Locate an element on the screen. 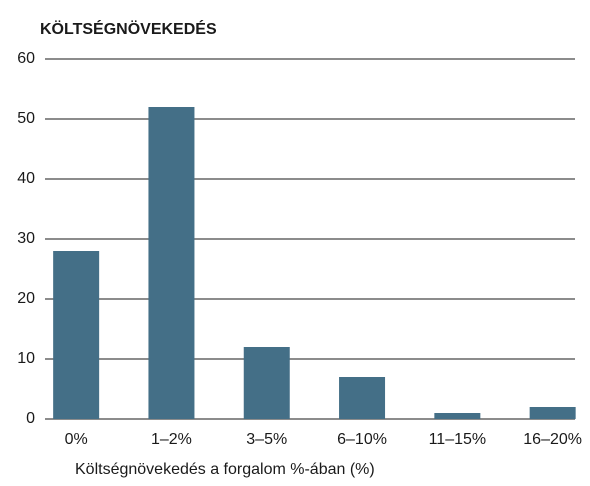 The width and height of the screenshot is (590, 486). y-tick-label: 40 is located at coordinates (26, 178).